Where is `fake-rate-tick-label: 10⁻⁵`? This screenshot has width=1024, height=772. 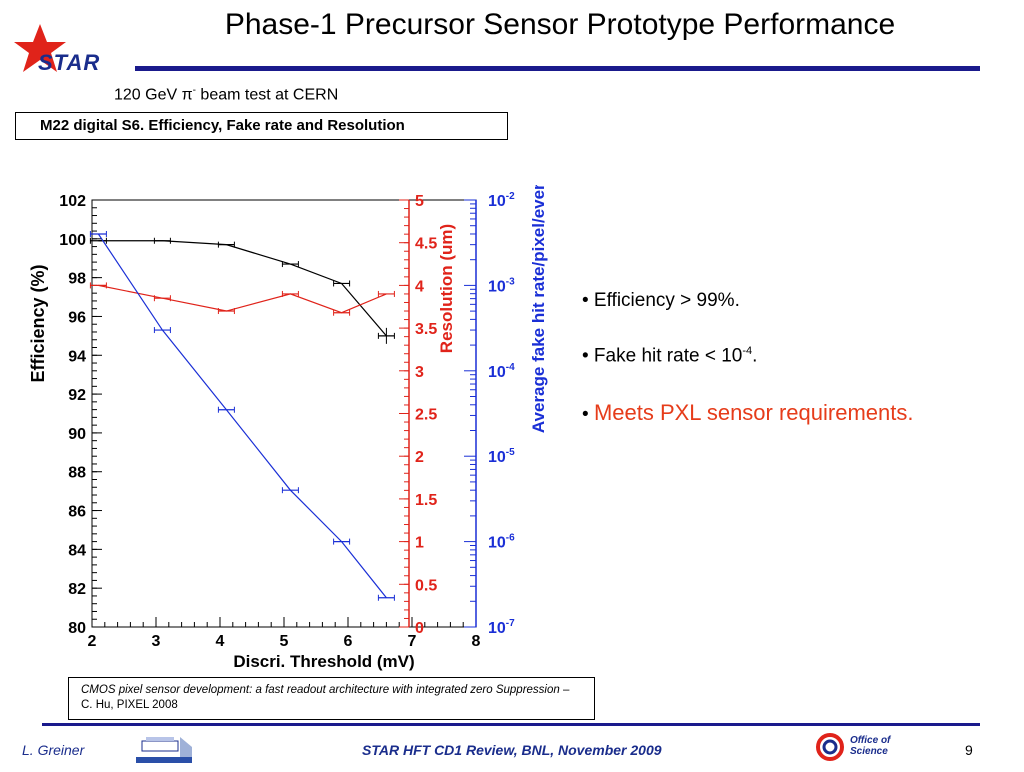
fake-rate-tick-label: 10⁻⁵ is located at coordinates (501, 456).